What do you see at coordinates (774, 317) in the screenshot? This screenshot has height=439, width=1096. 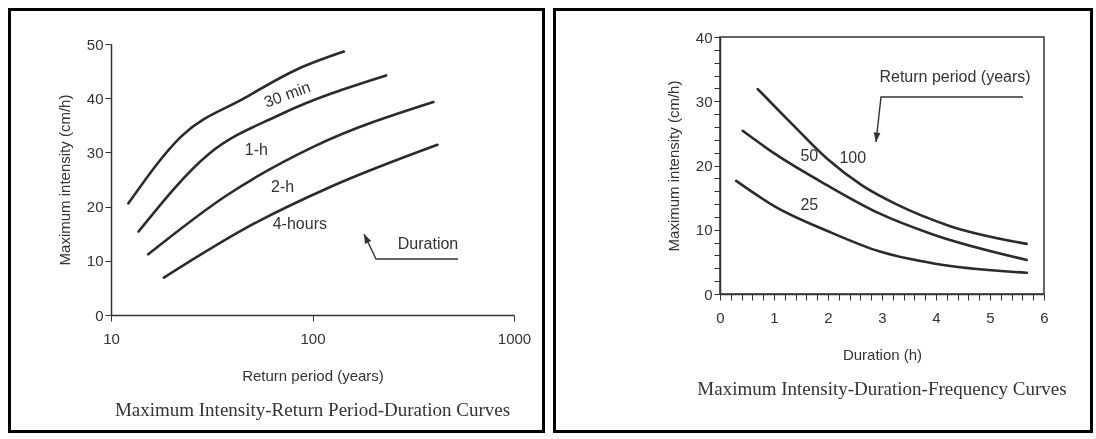 I see `x-tick-label: 1` at bounding box center [774, 317].